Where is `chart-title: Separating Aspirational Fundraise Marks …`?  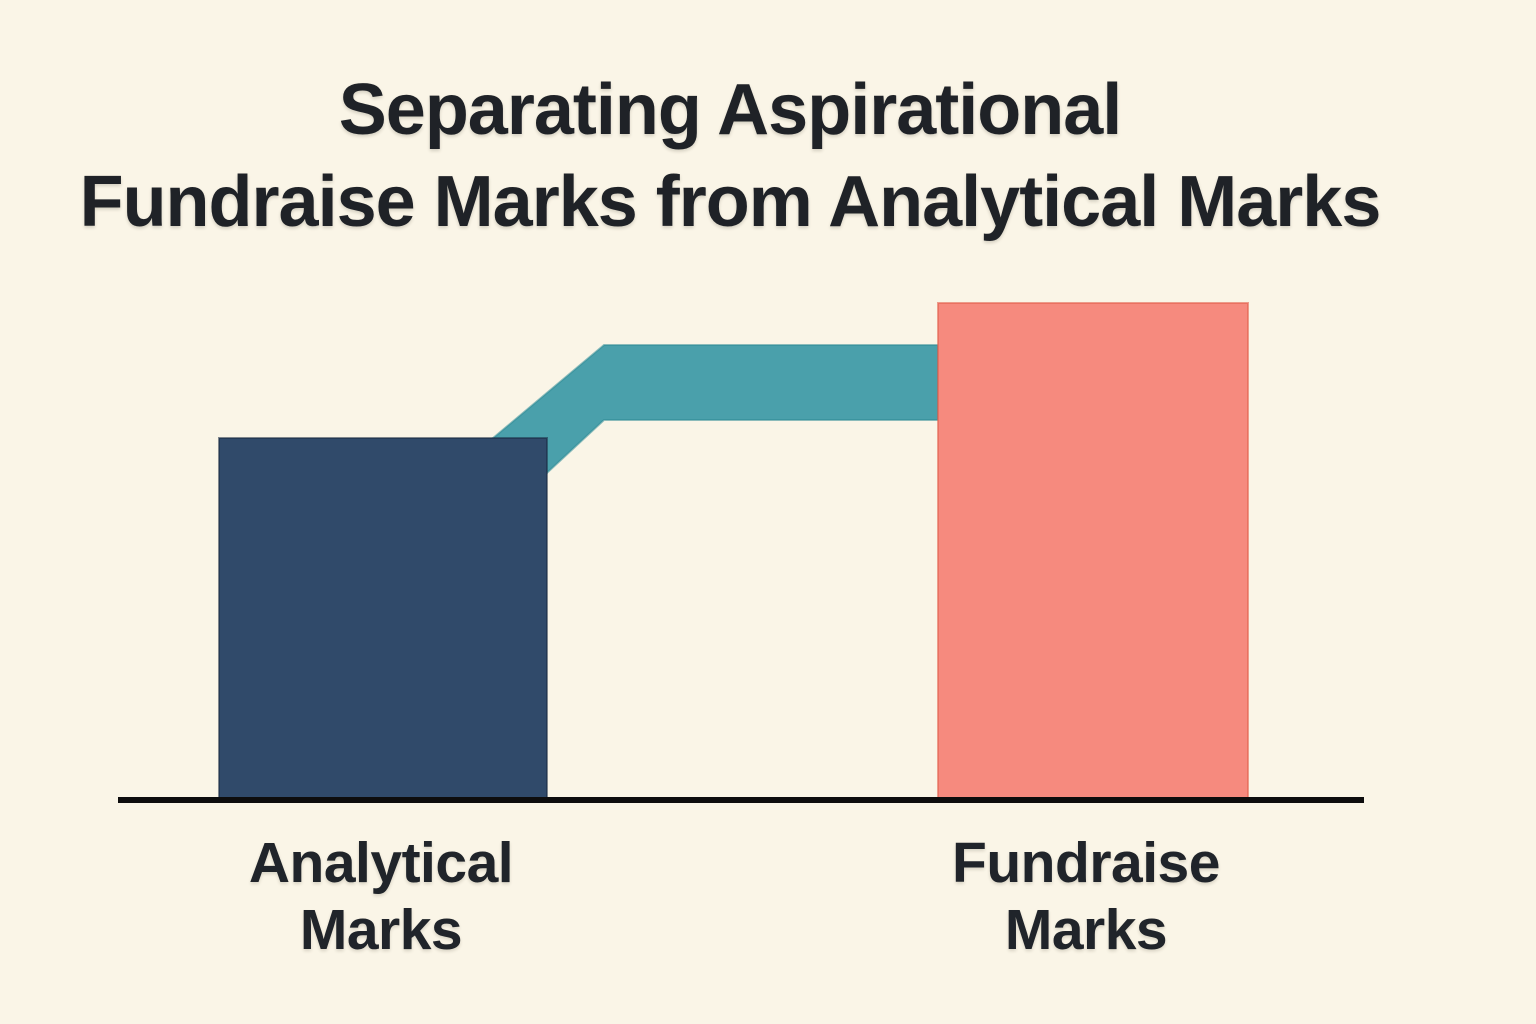
chart-title: Separating Aspirational Fundraise Marks … is located at coordinates (730, 156).